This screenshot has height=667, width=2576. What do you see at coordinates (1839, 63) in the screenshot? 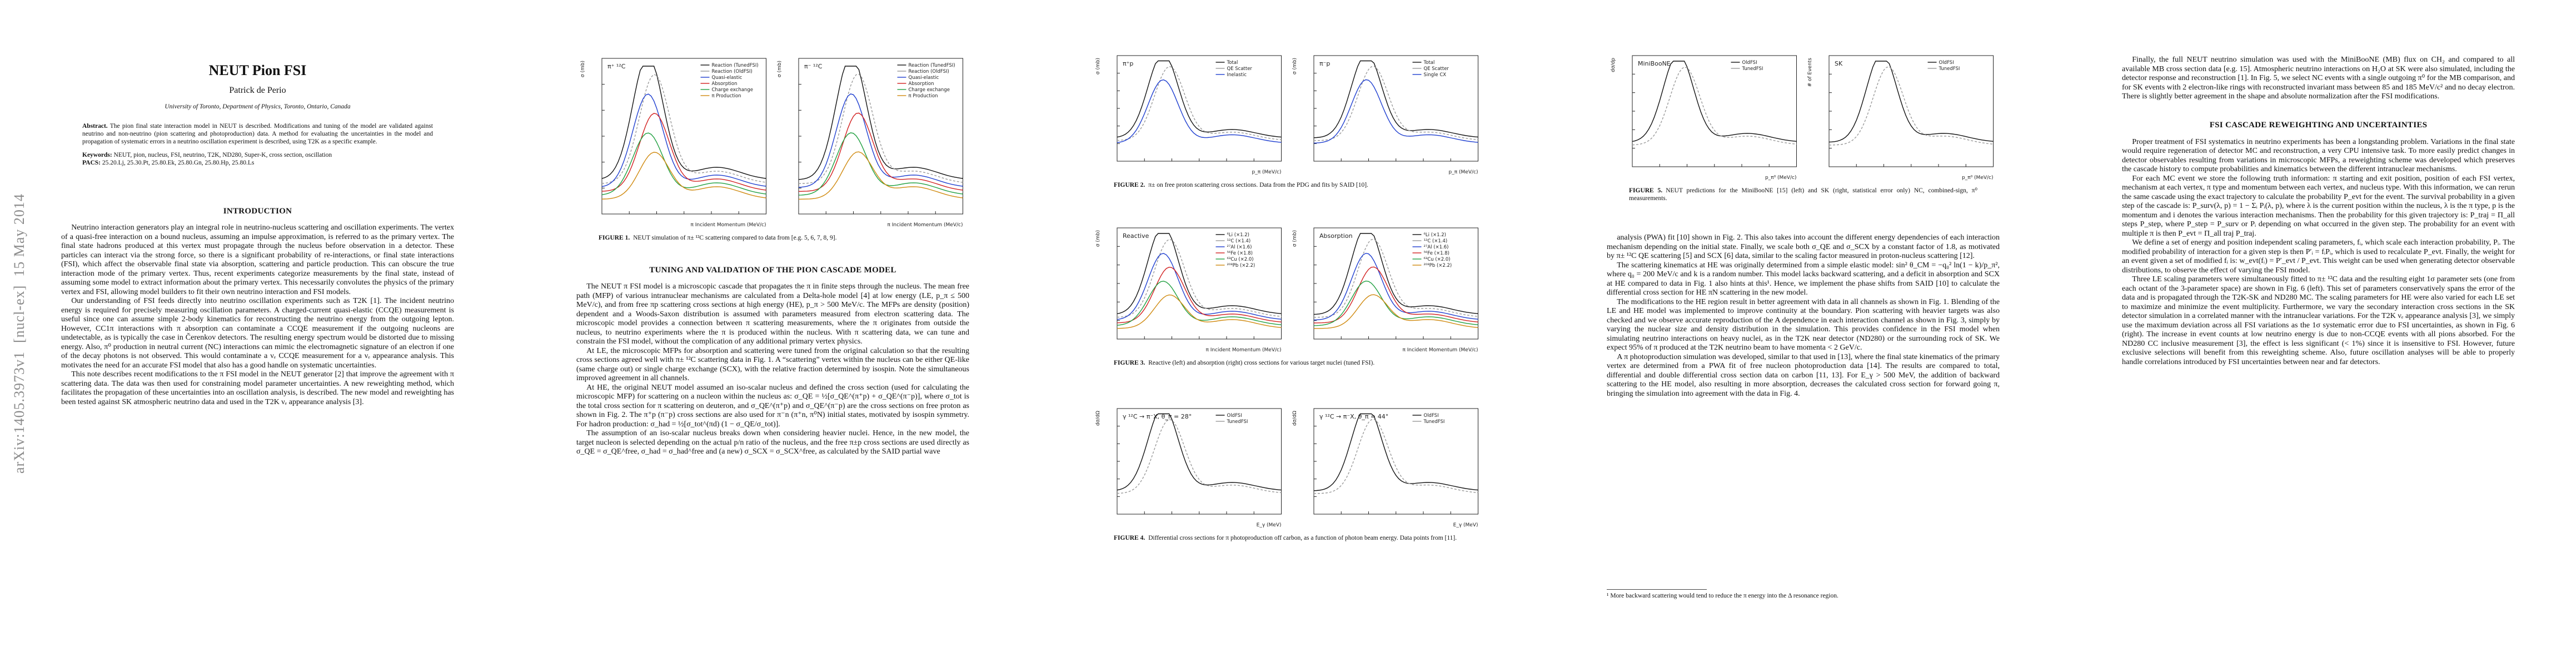
I see `panel-label: SK` at bounding box center [1839, 63].